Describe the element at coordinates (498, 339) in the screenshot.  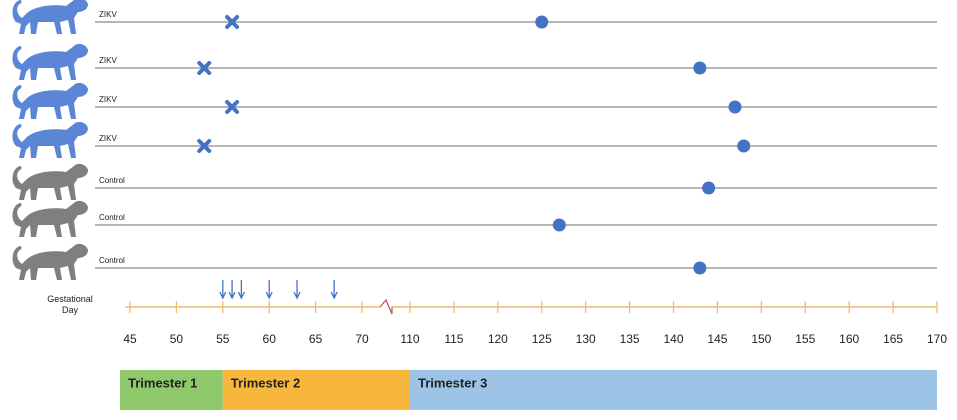
I see `x-tick-label: 120` at that location.